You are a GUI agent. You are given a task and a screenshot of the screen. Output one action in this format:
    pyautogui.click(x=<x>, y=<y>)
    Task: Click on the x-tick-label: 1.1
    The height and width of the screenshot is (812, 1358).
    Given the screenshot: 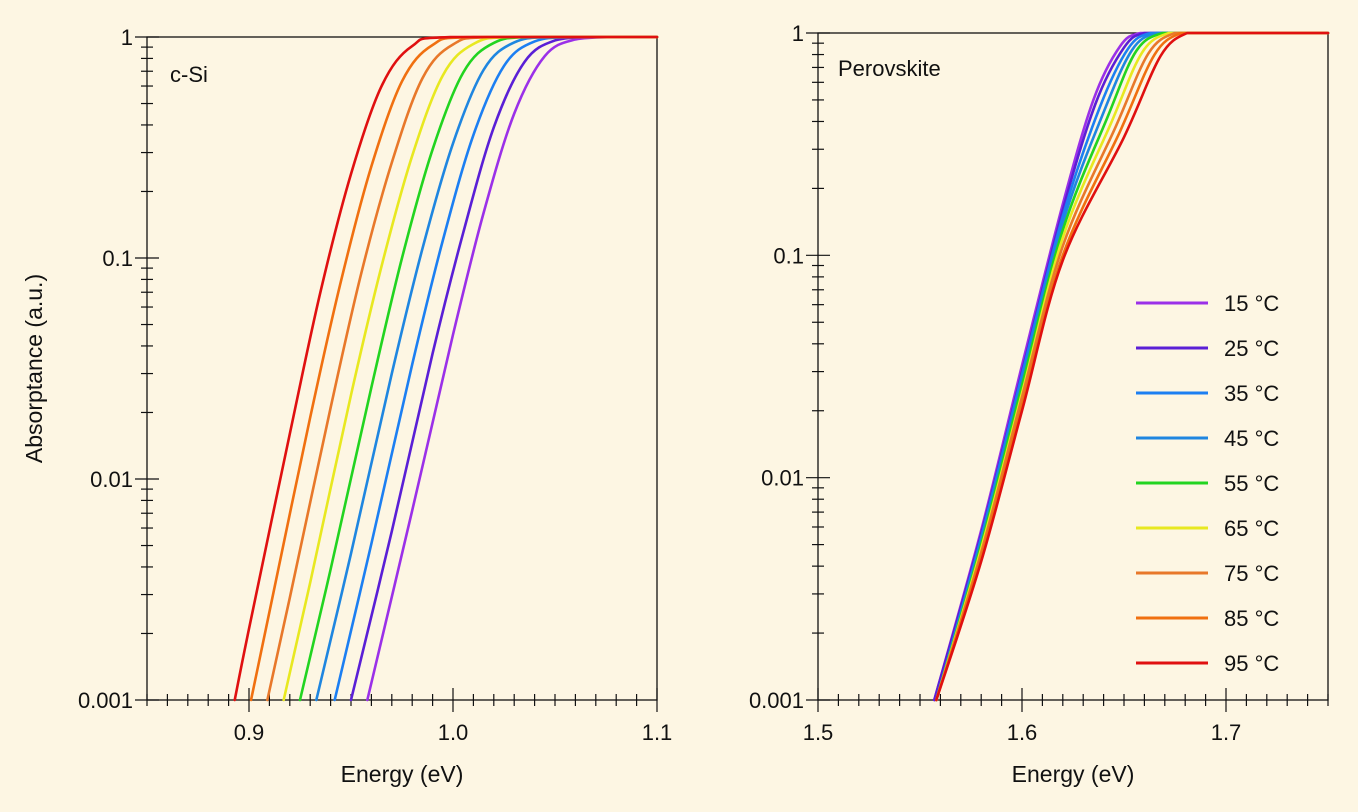 What is the action you would take?
    pyautogui.click(x=657, y=732)
    